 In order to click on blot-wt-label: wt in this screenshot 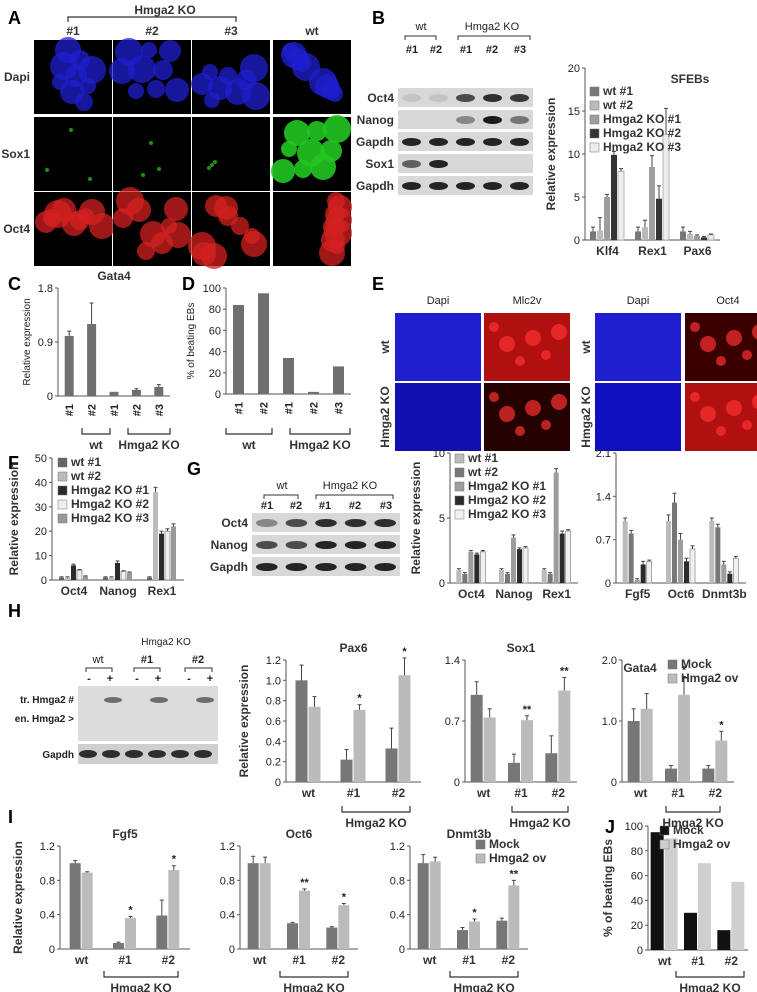, I will do `click(98, 660)`.